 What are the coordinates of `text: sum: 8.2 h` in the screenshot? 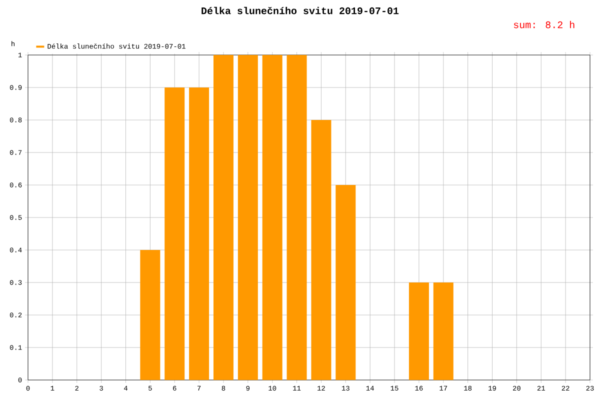 It's located at (544, 24).